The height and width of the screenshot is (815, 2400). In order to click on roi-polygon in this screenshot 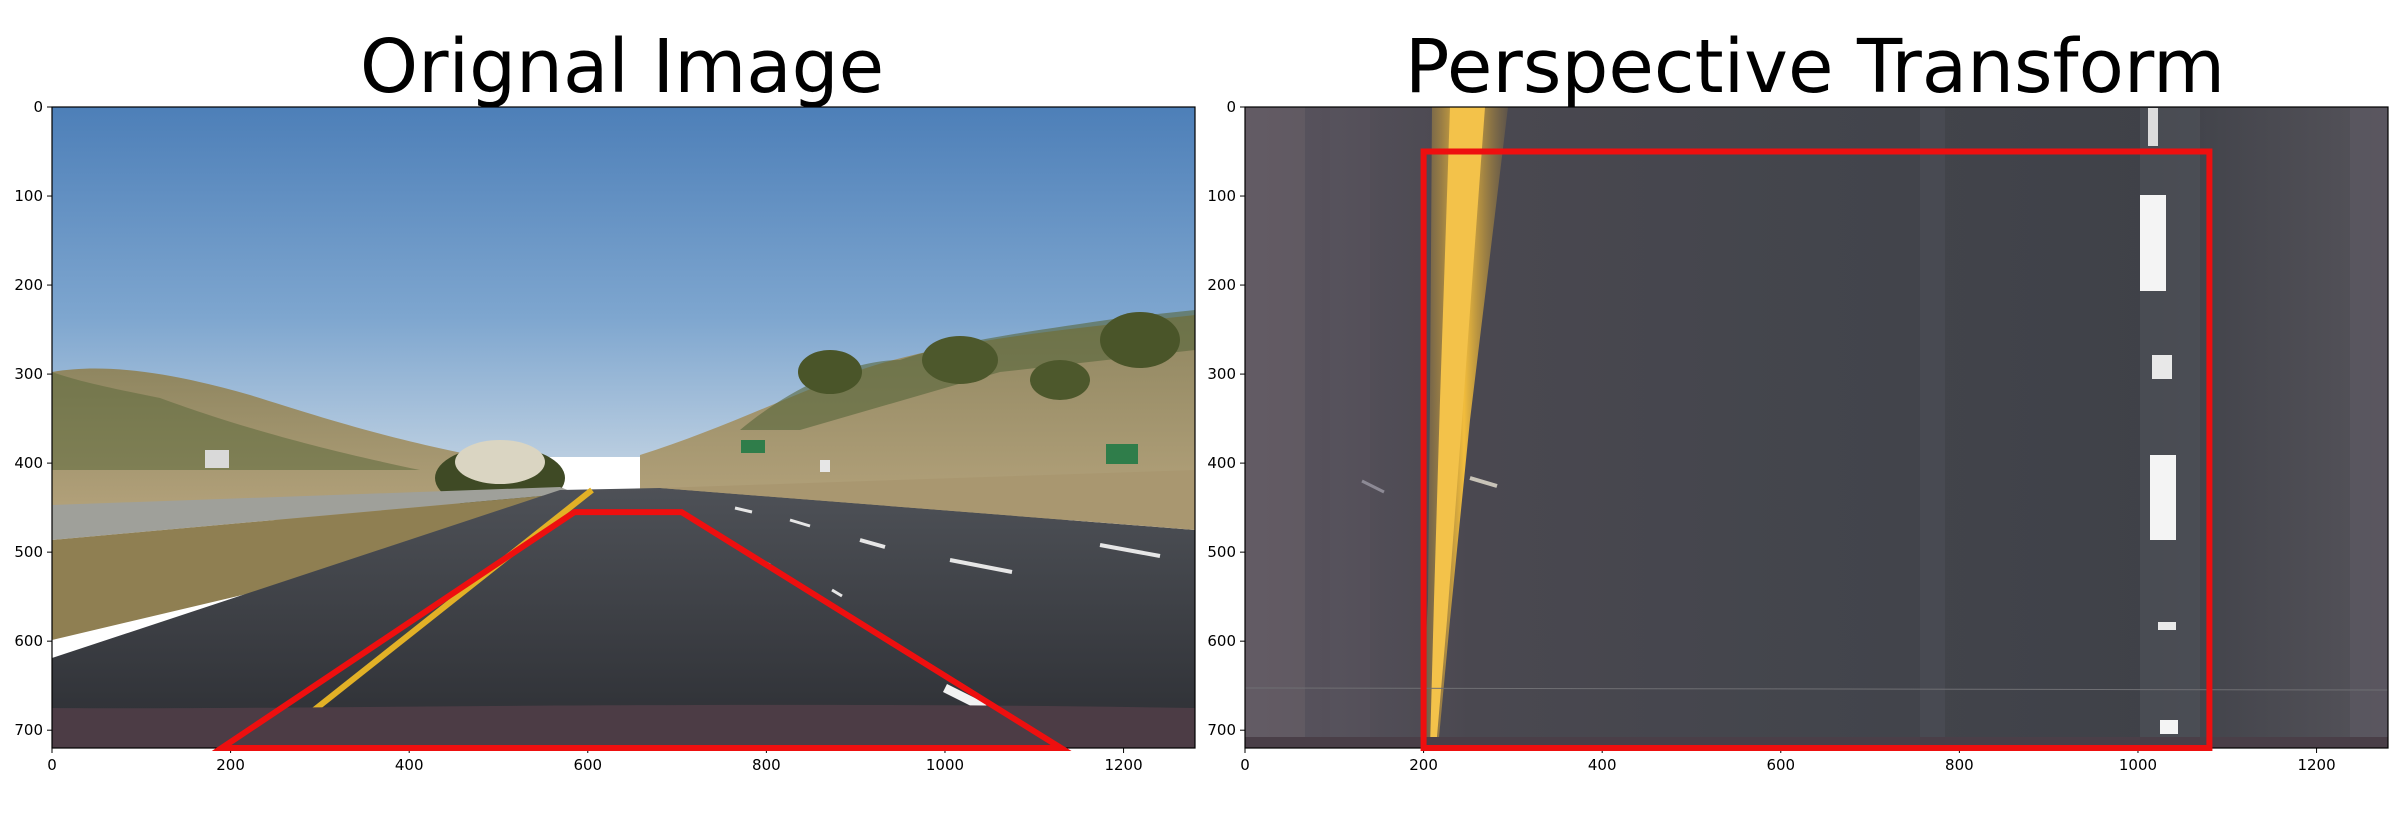, I will do `click(641, 630)`.